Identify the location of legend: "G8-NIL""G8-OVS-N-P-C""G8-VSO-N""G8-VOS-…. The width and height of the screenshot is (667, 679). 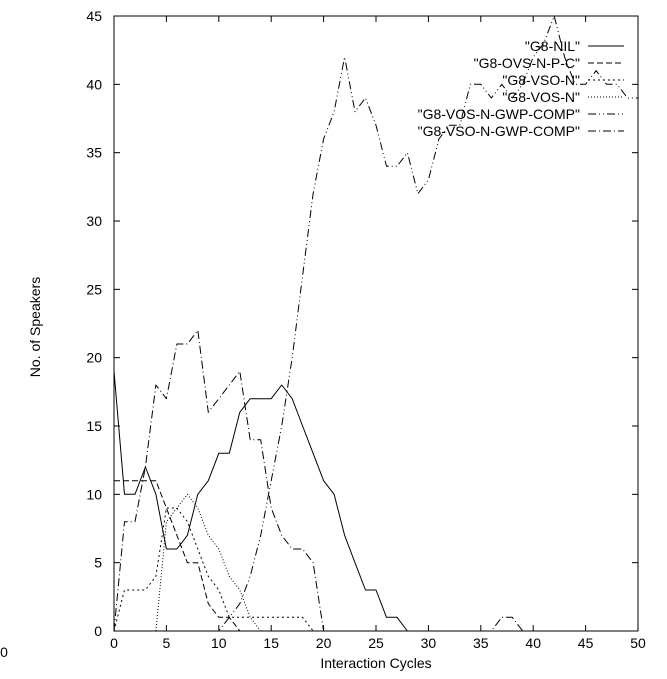
(521, 88).